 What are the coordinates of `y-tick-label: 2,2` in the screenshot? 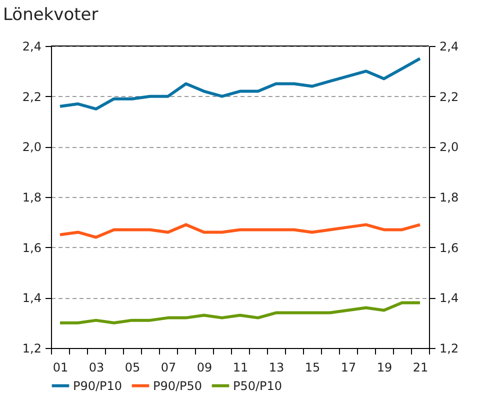 It's located at (32, 97).